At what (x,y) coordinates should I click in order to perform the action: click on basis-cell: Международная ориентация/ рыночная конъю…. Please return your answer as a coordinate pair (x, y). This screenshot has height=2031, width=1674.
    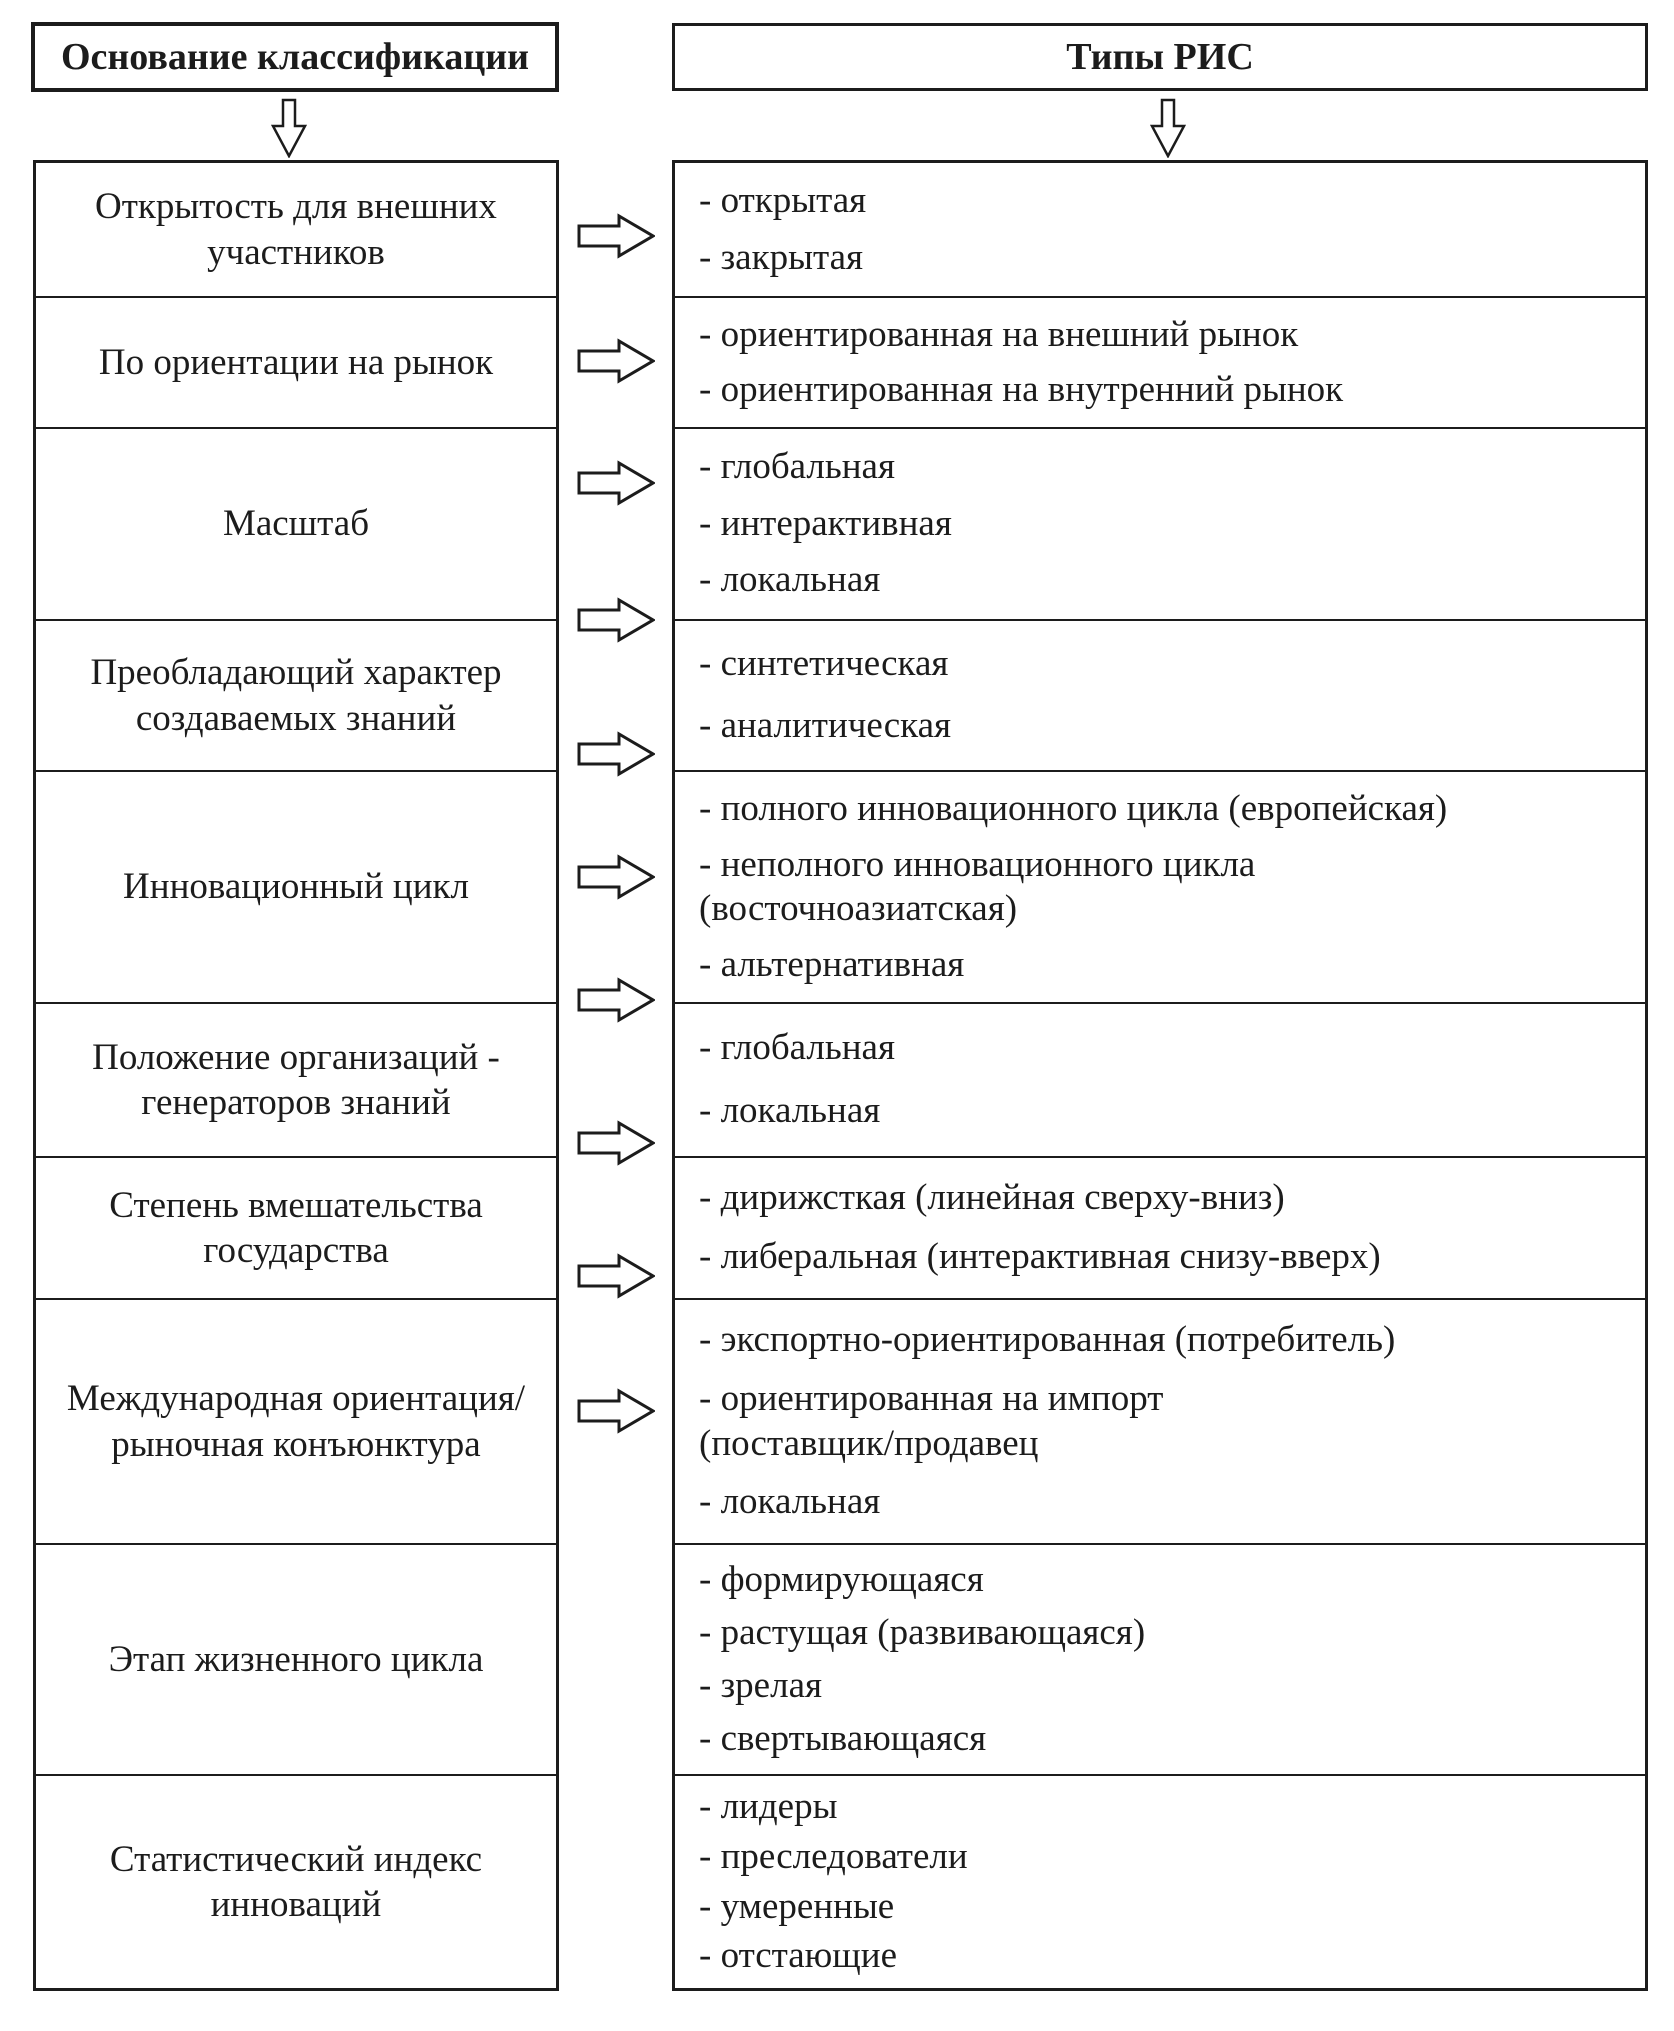
    Looking at the image, I should click on (296, 1420).